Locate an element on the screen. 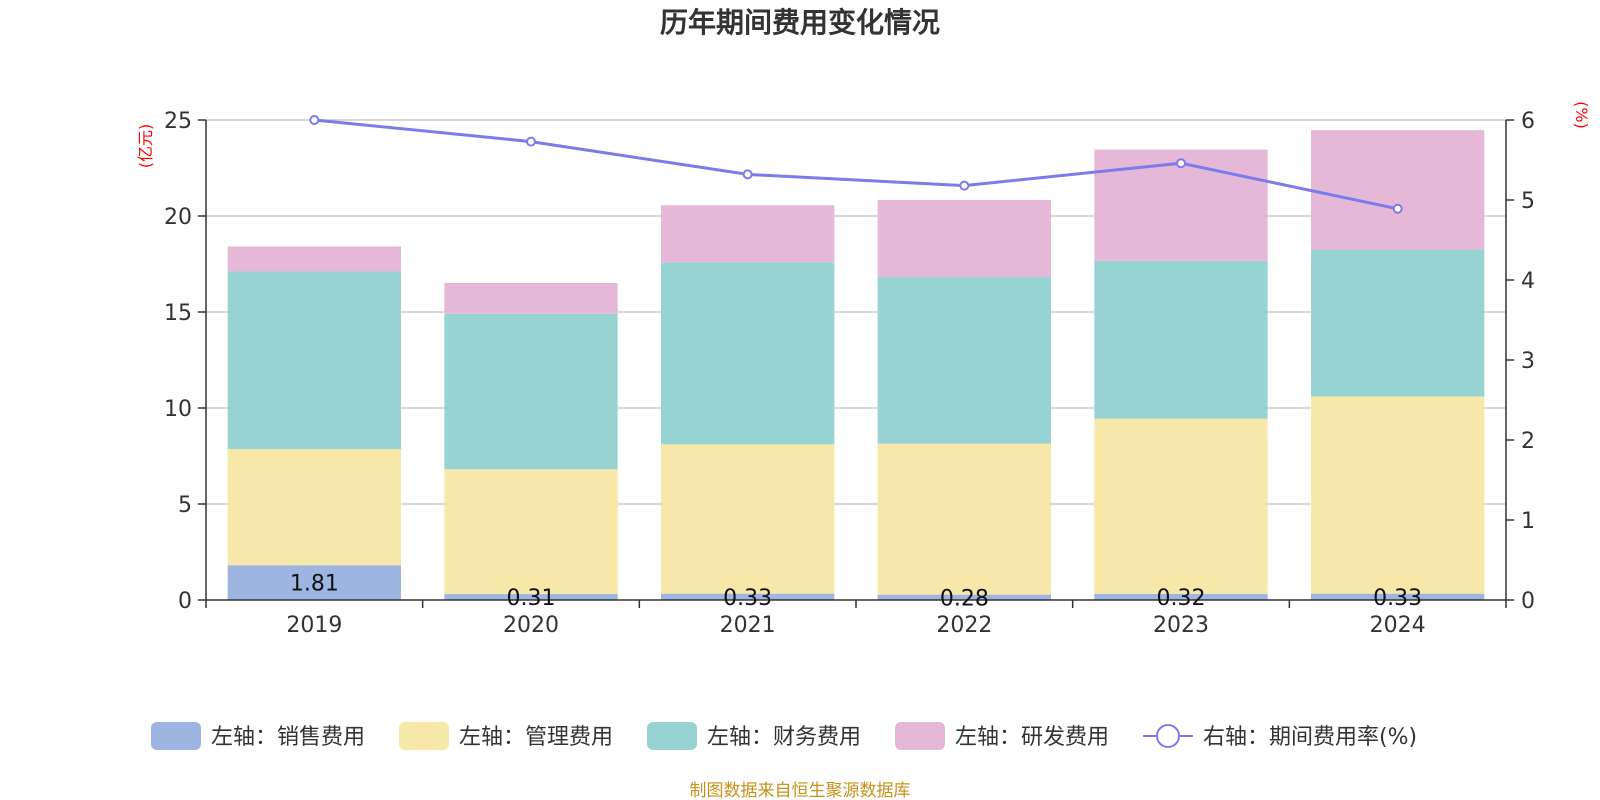 This screenshot has height=800, width=1600. legend-label: 左轴：研发费用 is located at coordinates (1032, 737).